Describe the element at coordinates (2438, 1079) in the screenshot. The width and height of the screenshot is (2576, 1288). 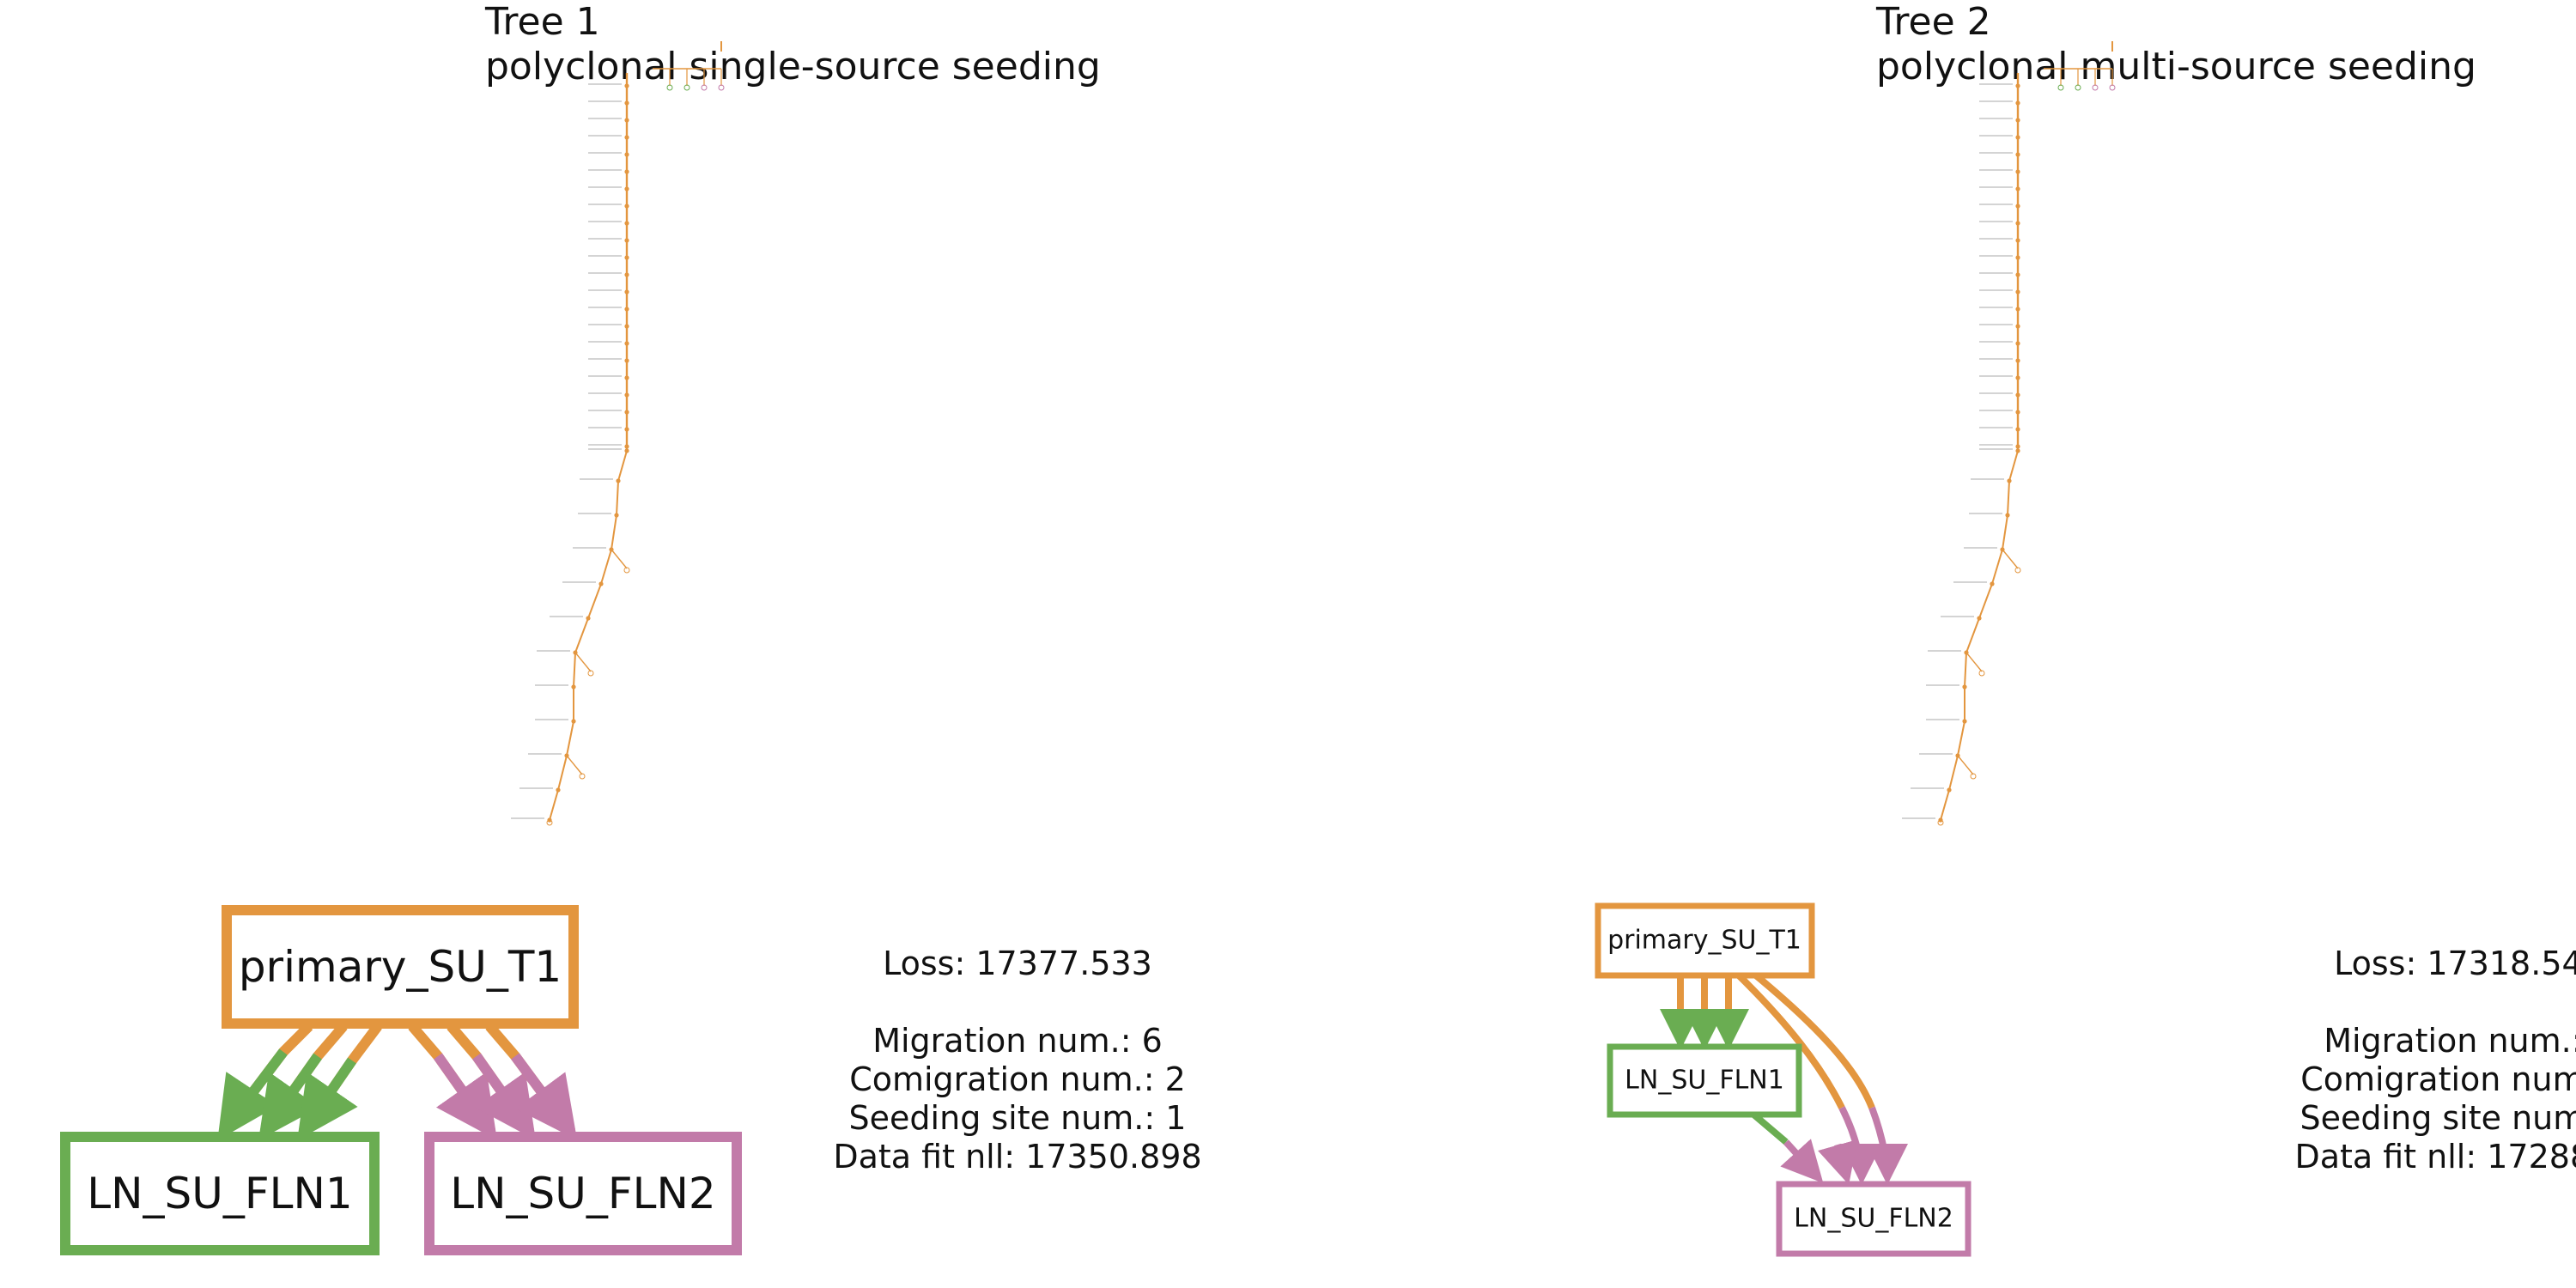
I see `tree-2-comigration-num: Comigration num.: 3` at that location.